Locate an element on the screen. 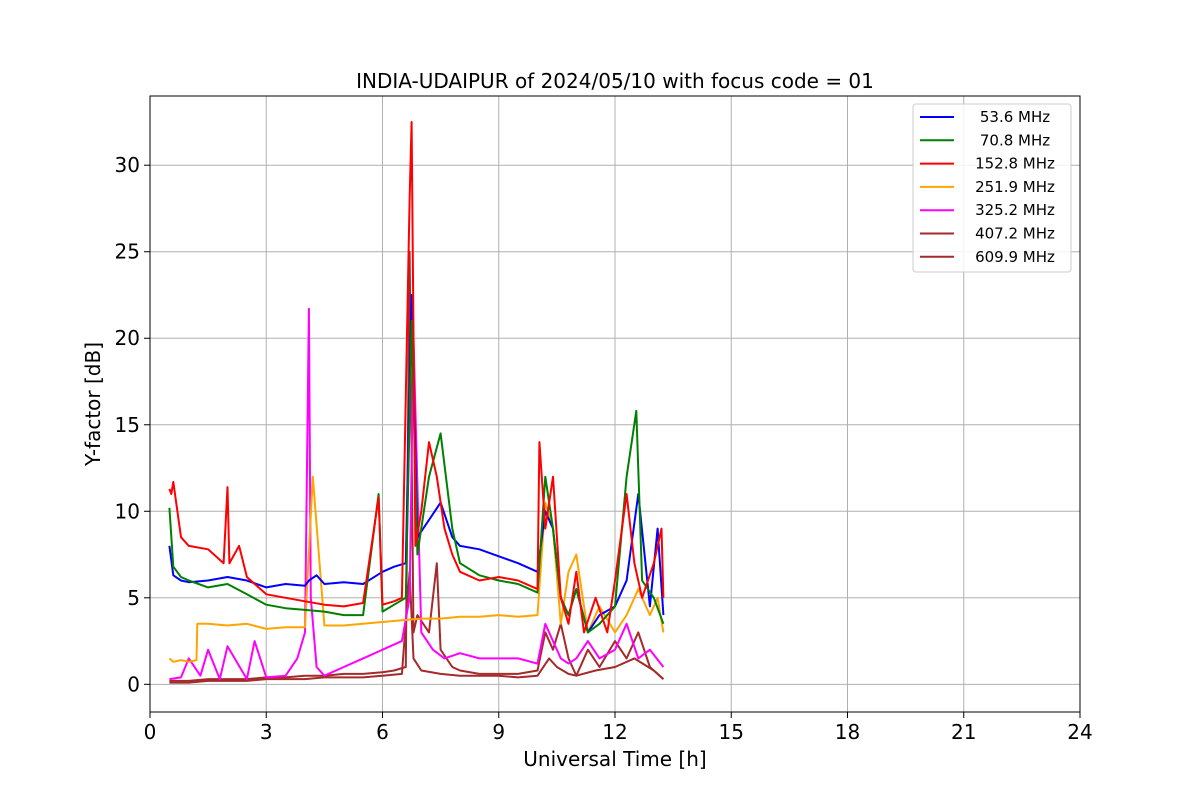 Image resolution: width=1200 pixels, height=800 pixels. y-tick-label: 25 is located at coordinates (127, 252).